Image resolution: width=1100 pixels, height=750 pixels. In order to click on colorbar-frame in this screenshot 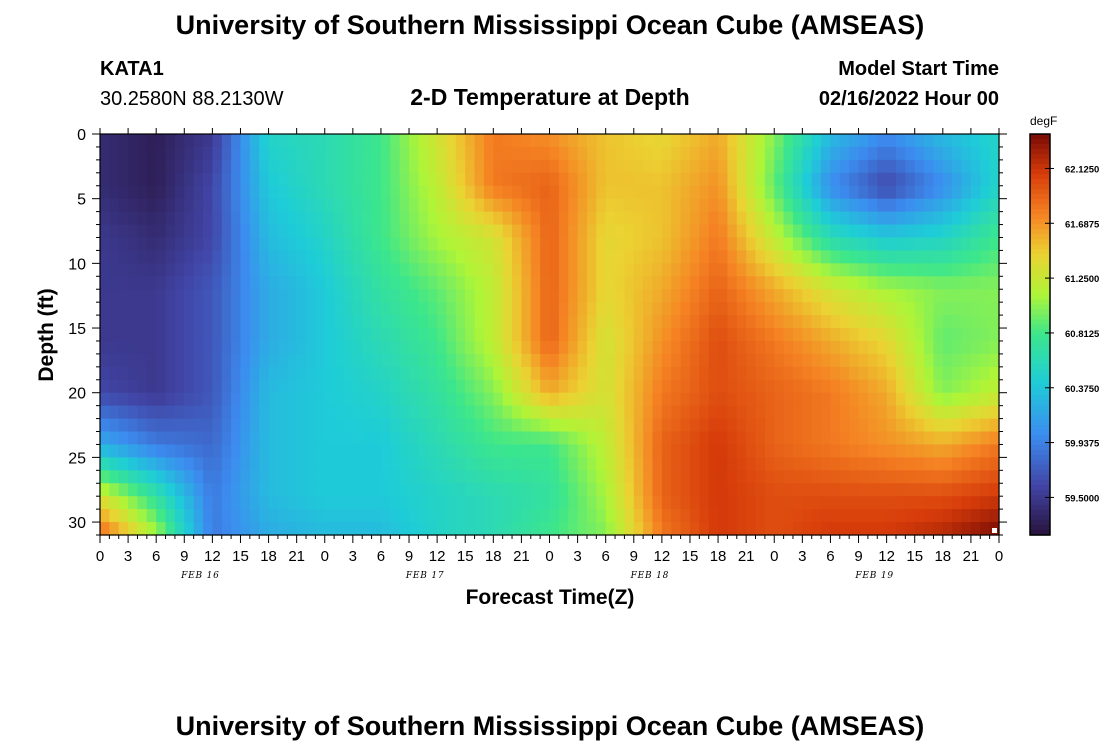, I will do `click(1040, 334)`.